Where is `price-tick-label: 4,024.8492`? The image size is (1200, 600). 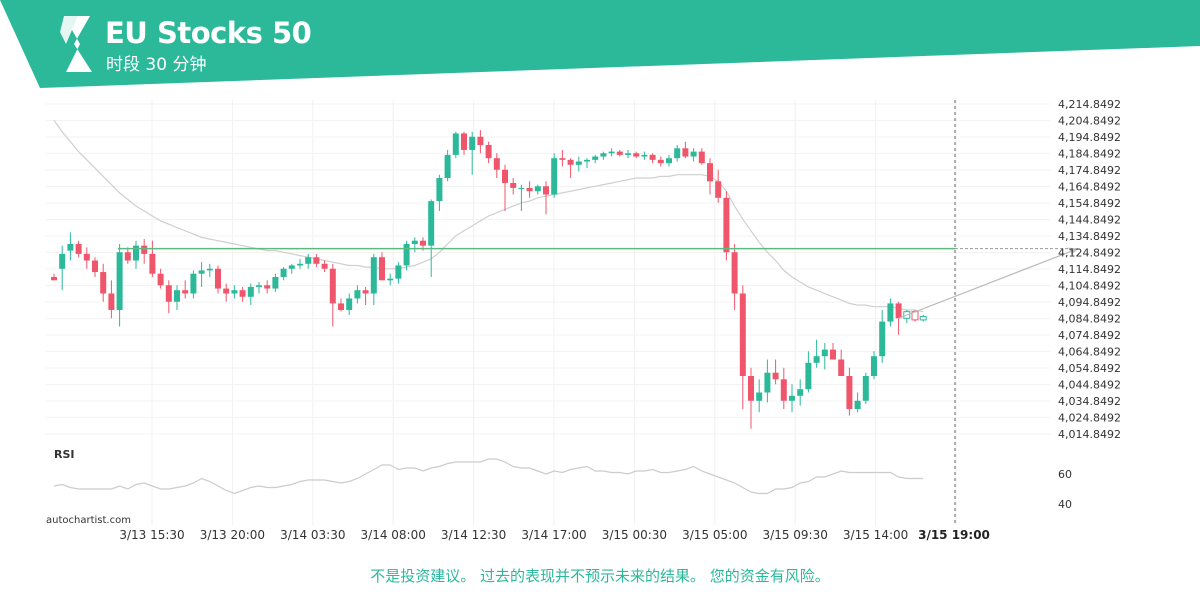
price-tick-label: 4,024.8492 is located at coordinates (1089, 418).